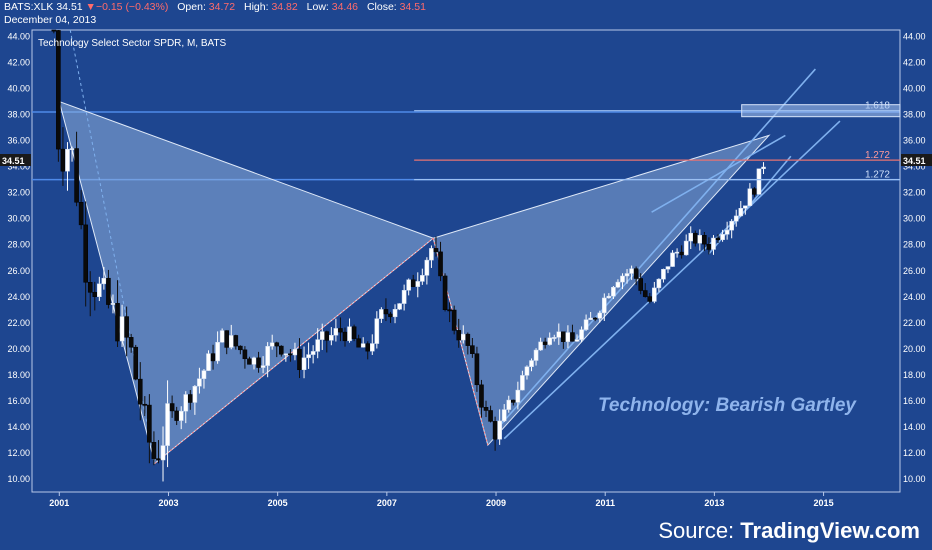  I want to click on close-value: 34.51, so click(412, 7).